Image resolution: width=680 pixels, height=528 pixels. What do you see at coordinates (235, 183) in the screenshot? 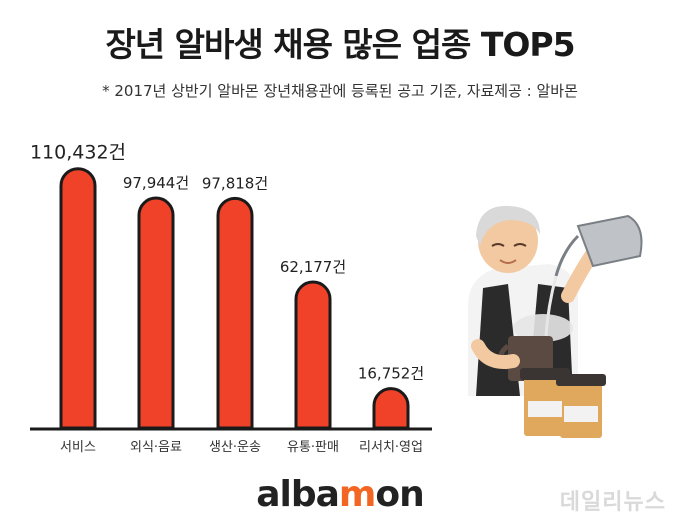
I see `bar-value-label: 97,818건` at bounding box center [235, 183].